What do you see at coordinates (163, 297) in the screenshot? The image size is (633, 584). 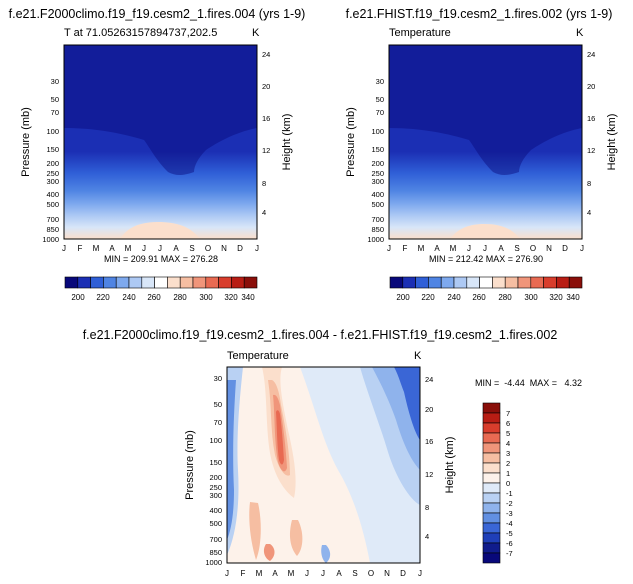 I see `panel-1-colorbar-labels: 200 220 240 260 280 300 320 340` at bounding box center [163, 297].